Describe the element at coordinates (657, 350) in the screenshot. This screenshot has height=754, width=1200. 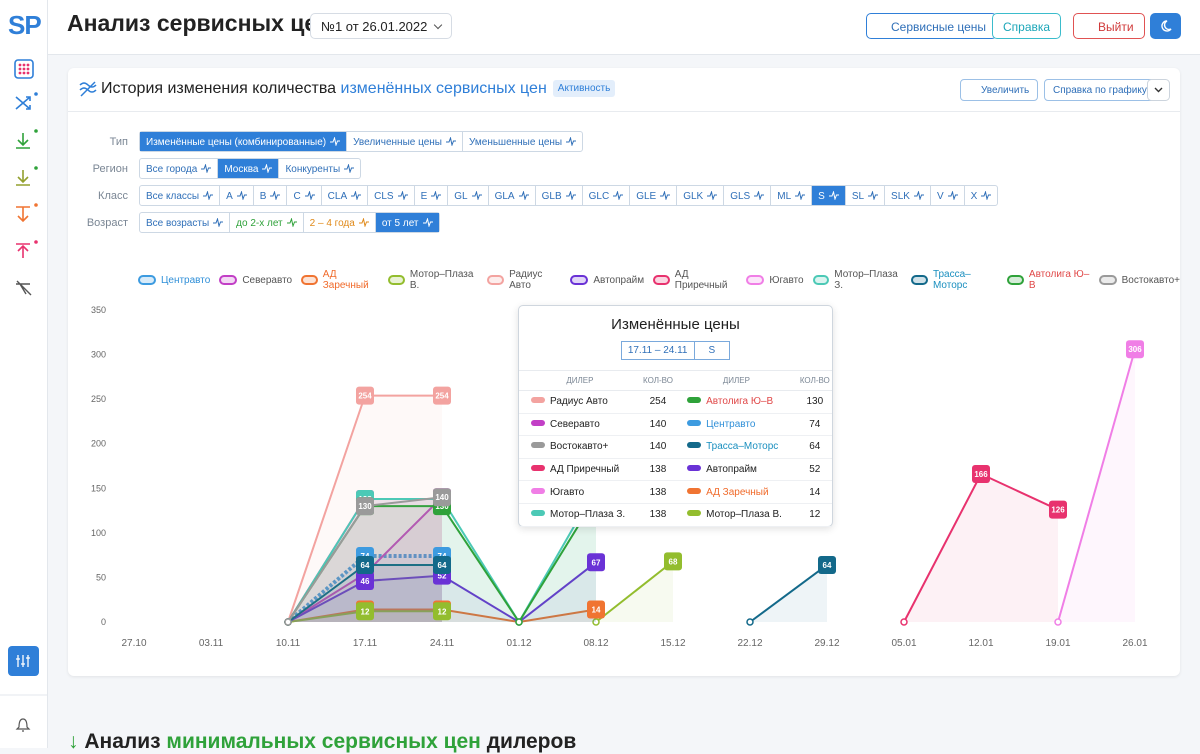
I see `tooltip-period: 17.11 – 24.11` at that location.